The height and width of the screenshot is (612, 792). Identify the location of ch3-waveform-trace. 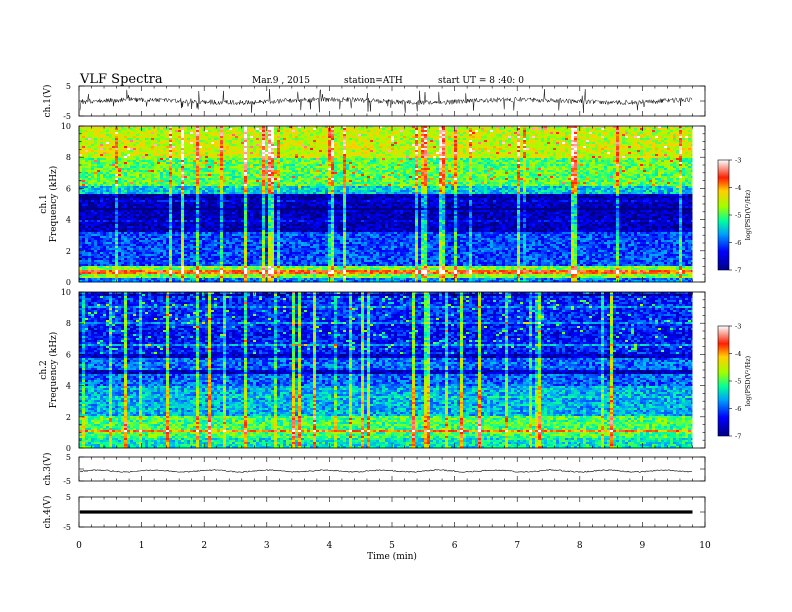
(386, 471).